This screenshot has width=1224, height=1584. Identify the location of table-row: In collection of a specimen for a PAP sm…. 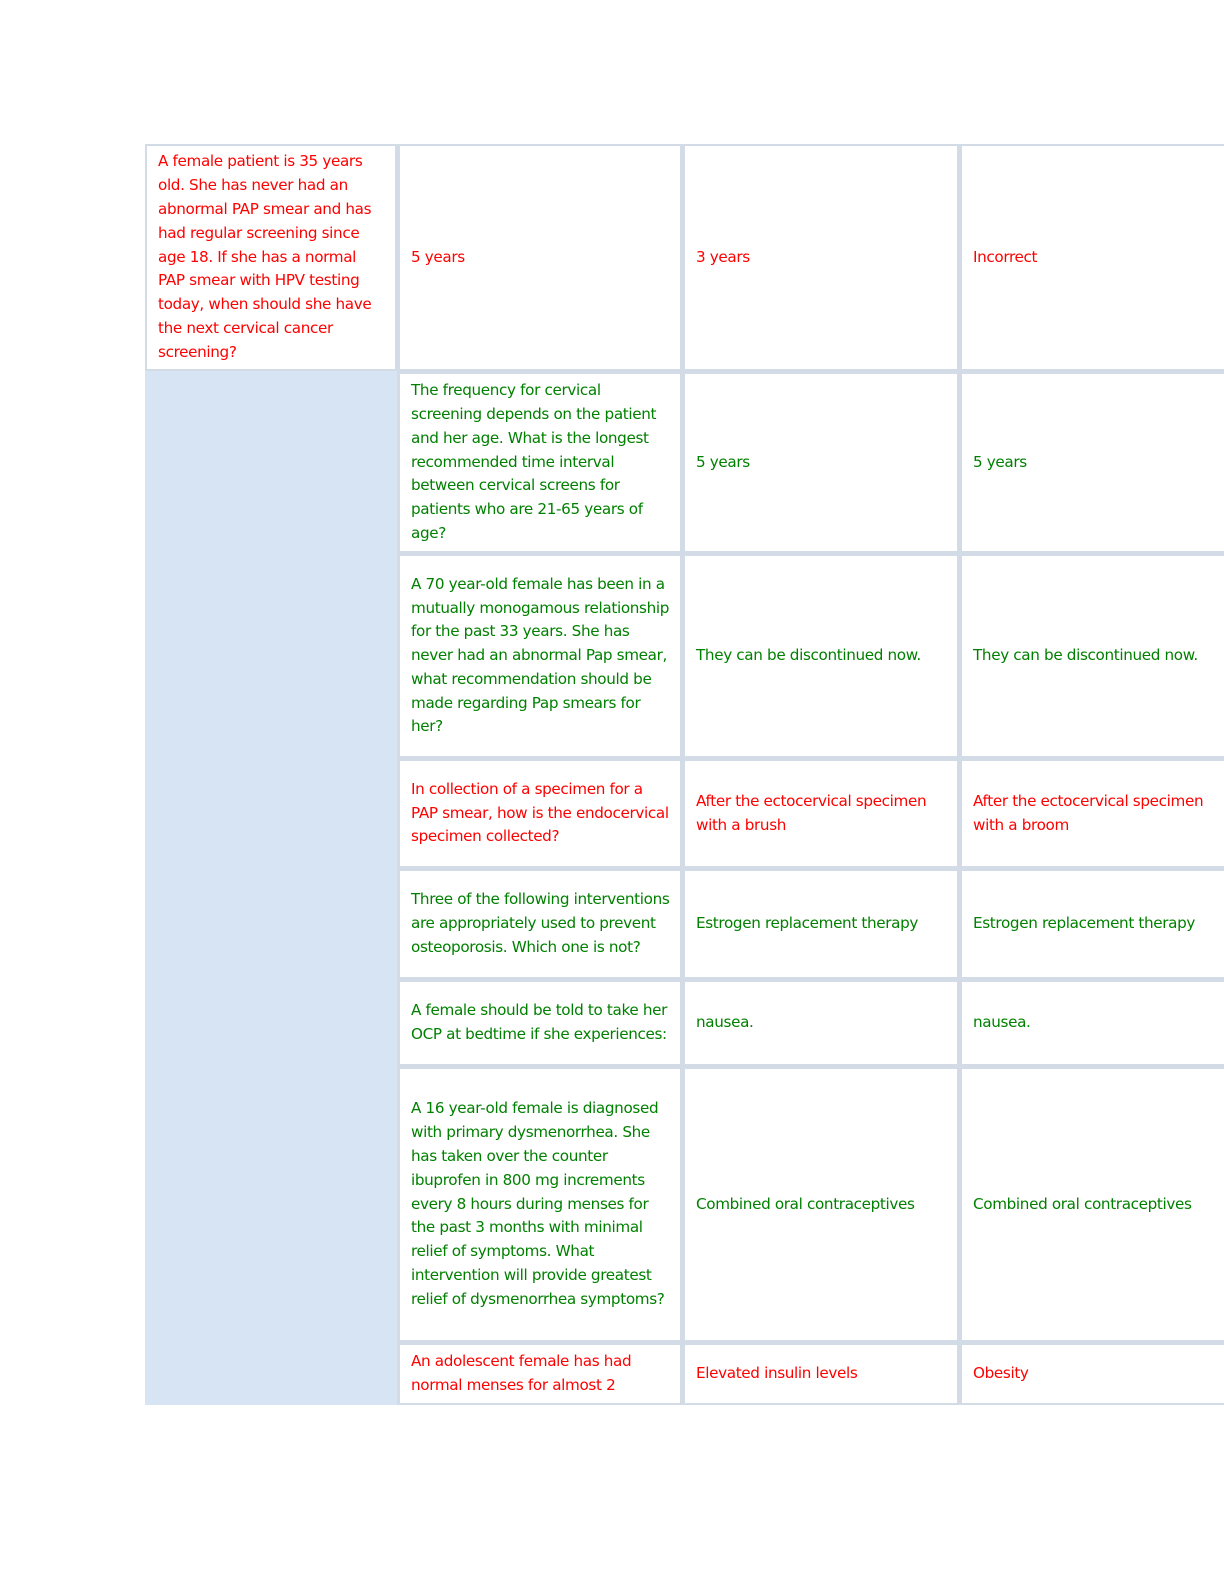
(684, 813).